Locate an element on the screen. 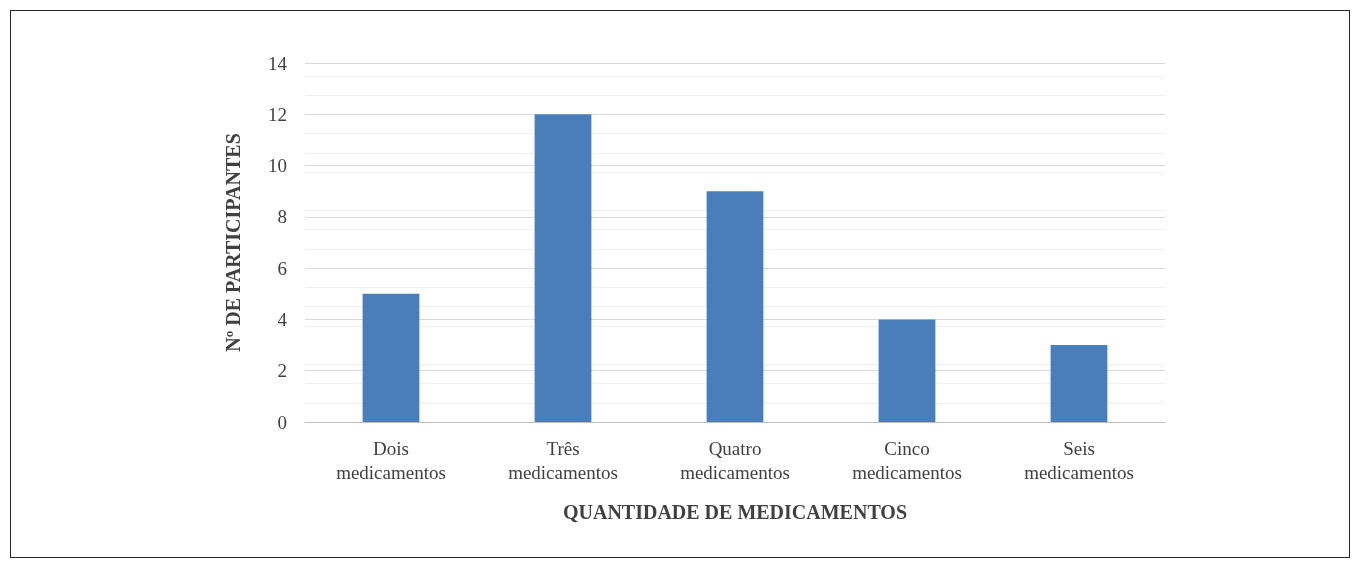 This screenshot has width=1360, height=568. y-tick-label: 10 is located at coordinates (277, 166).